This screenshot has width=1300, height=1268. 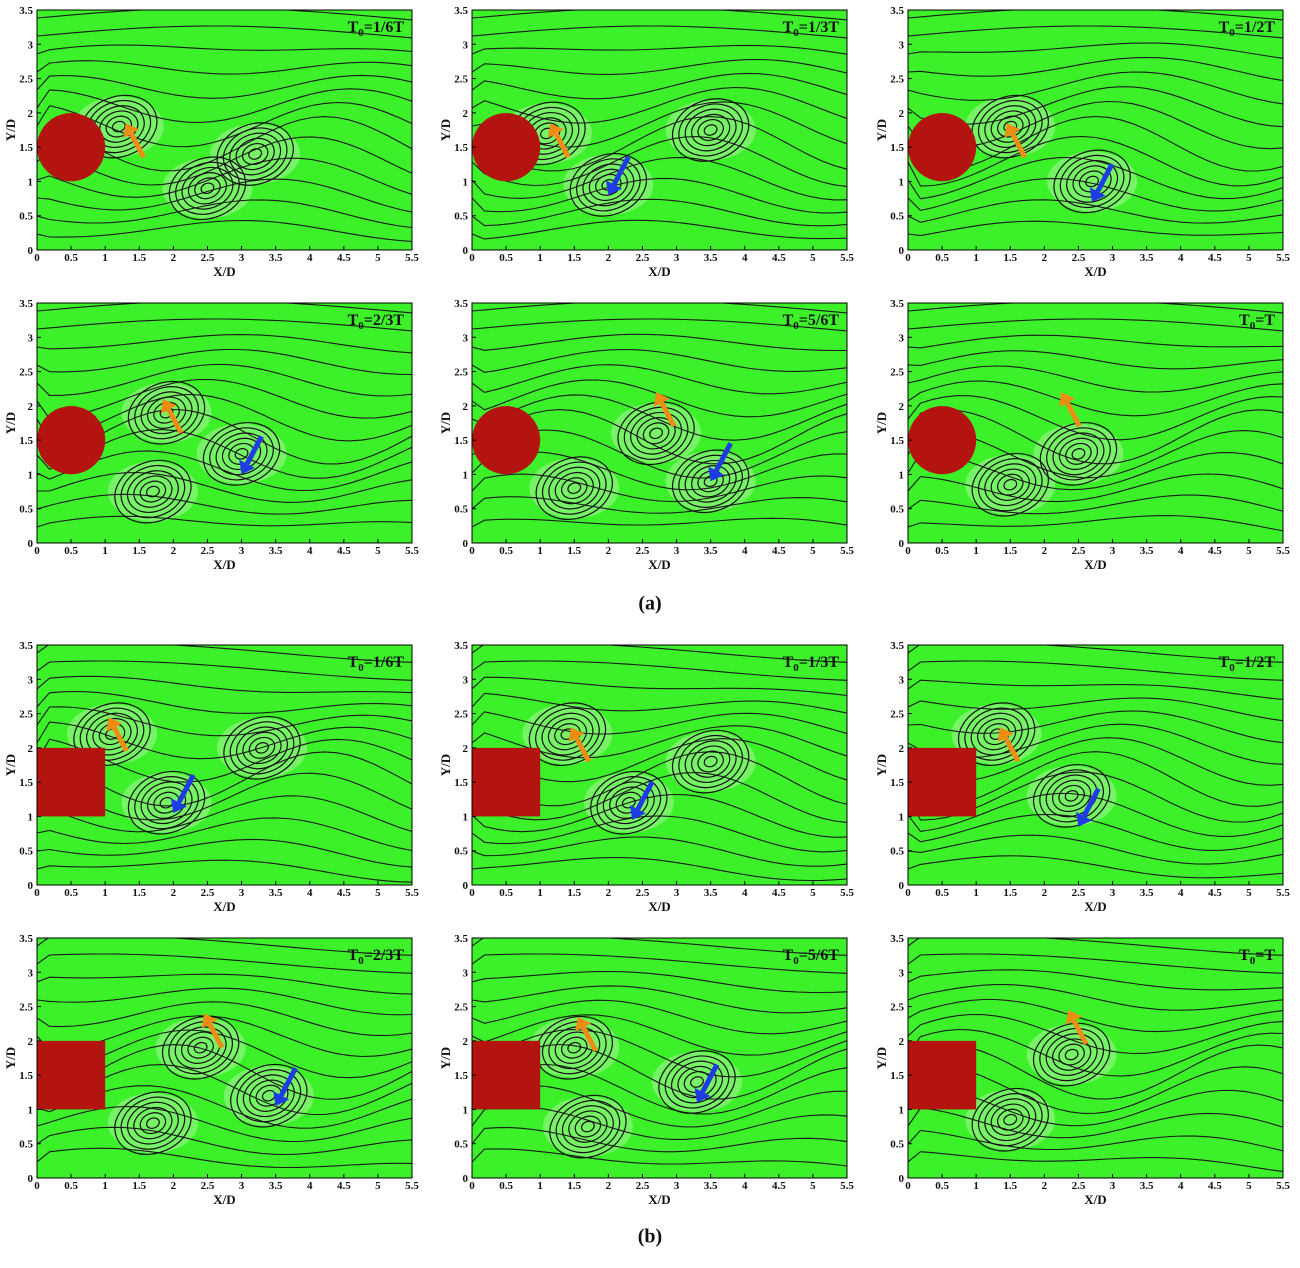 I want to click on x-tick-label: 1.5, so click(x=574, y=551).